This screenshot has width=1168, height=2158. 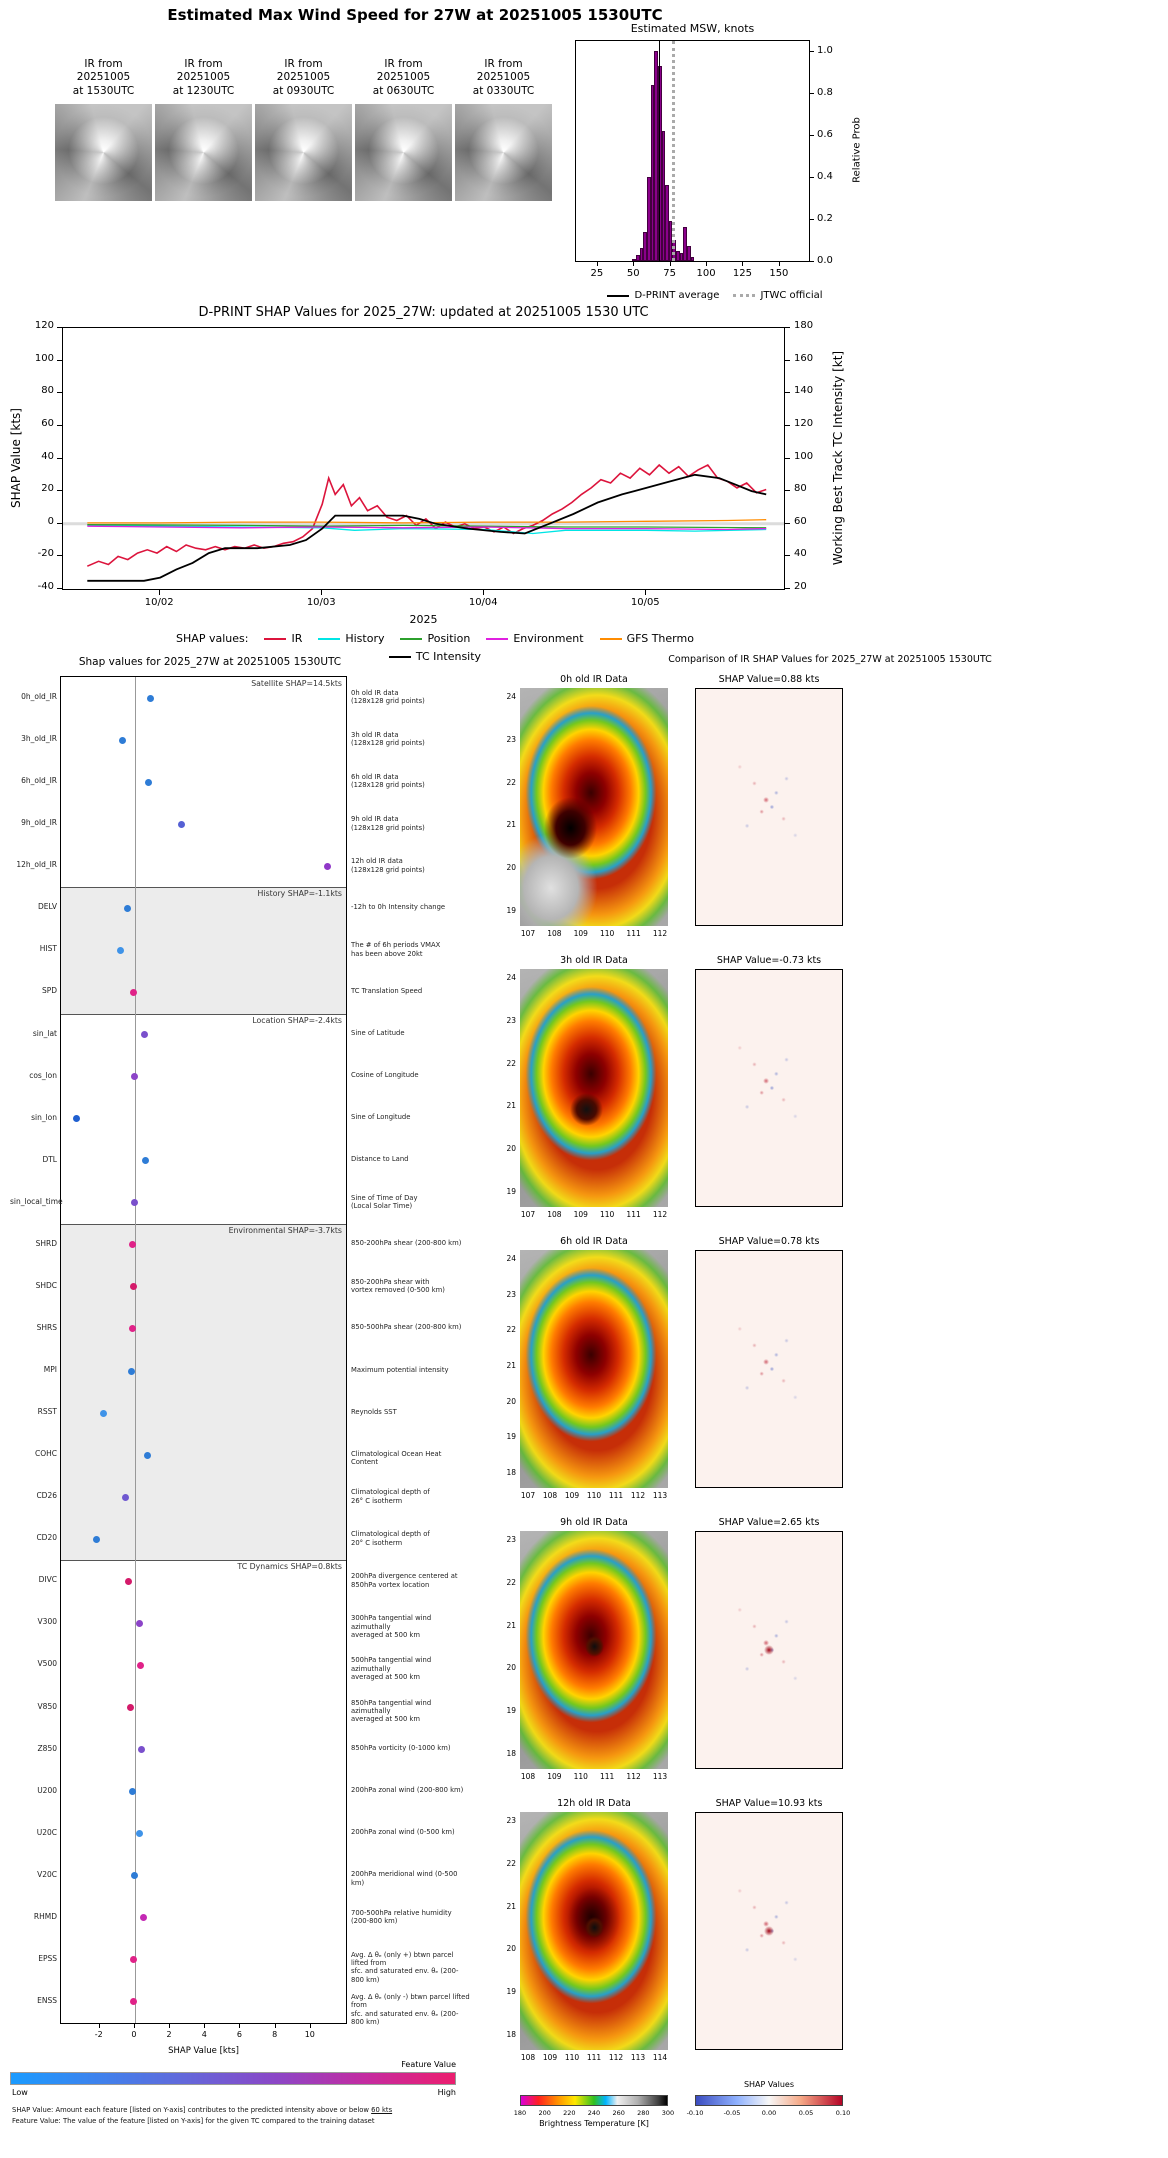 What do you see at coordinates (374, 1411) in the screenshot?
I see `desc-line: Reynolds SST` at bounding box center [374, 1411].